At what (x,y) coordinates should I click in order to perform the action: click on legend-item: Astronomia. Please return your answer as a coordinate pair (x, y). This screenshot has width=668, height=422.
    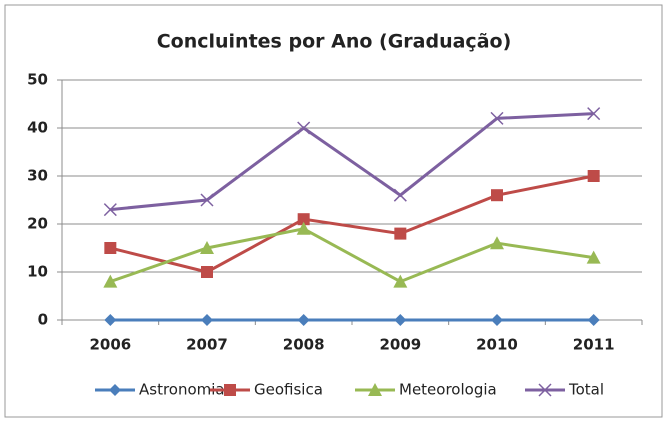
    Looking at the image, I should click on (160, 390).